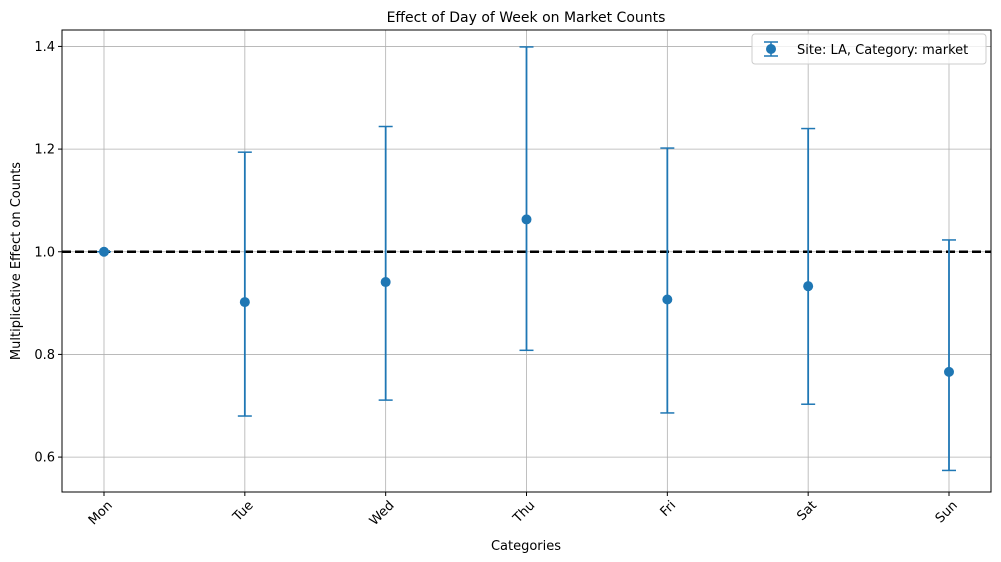  Describe the element at coordinates (44, 150) in the screenshot. I see `y-tick-label: 1.2` at that location.